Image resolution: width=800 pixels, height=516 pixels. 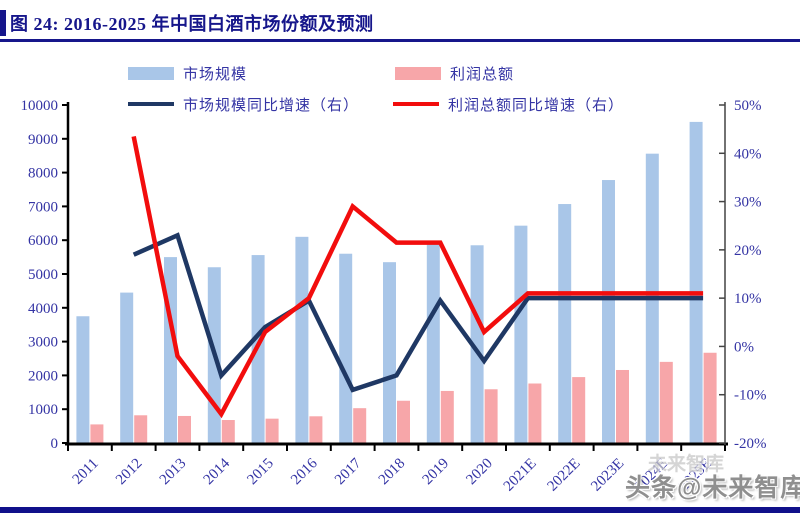 I want to click on bar-market_size-2019, so click(x=433, y=343).